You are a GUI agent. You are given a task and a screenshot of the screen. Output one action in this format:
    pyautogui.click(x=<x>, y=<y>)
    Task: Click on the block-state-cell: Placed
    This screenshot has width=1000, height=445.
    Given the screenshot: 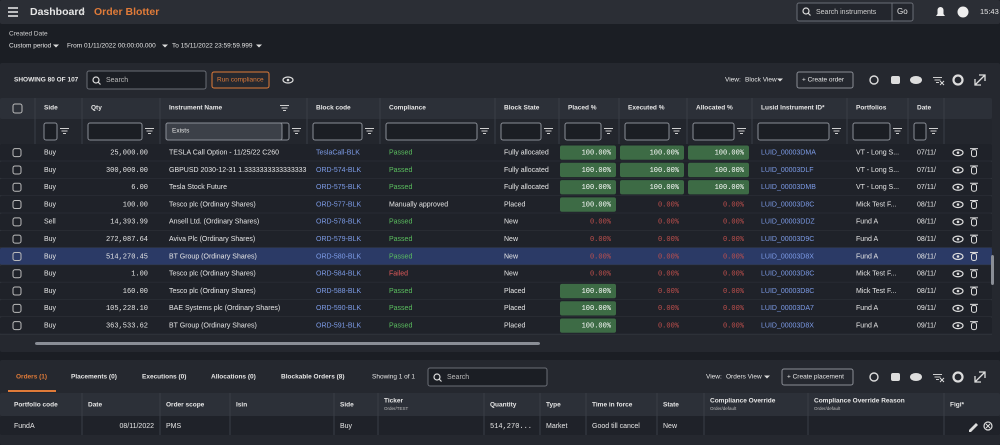 What is the action you would take?
    pyautogui.click(x=515, y=325)
    